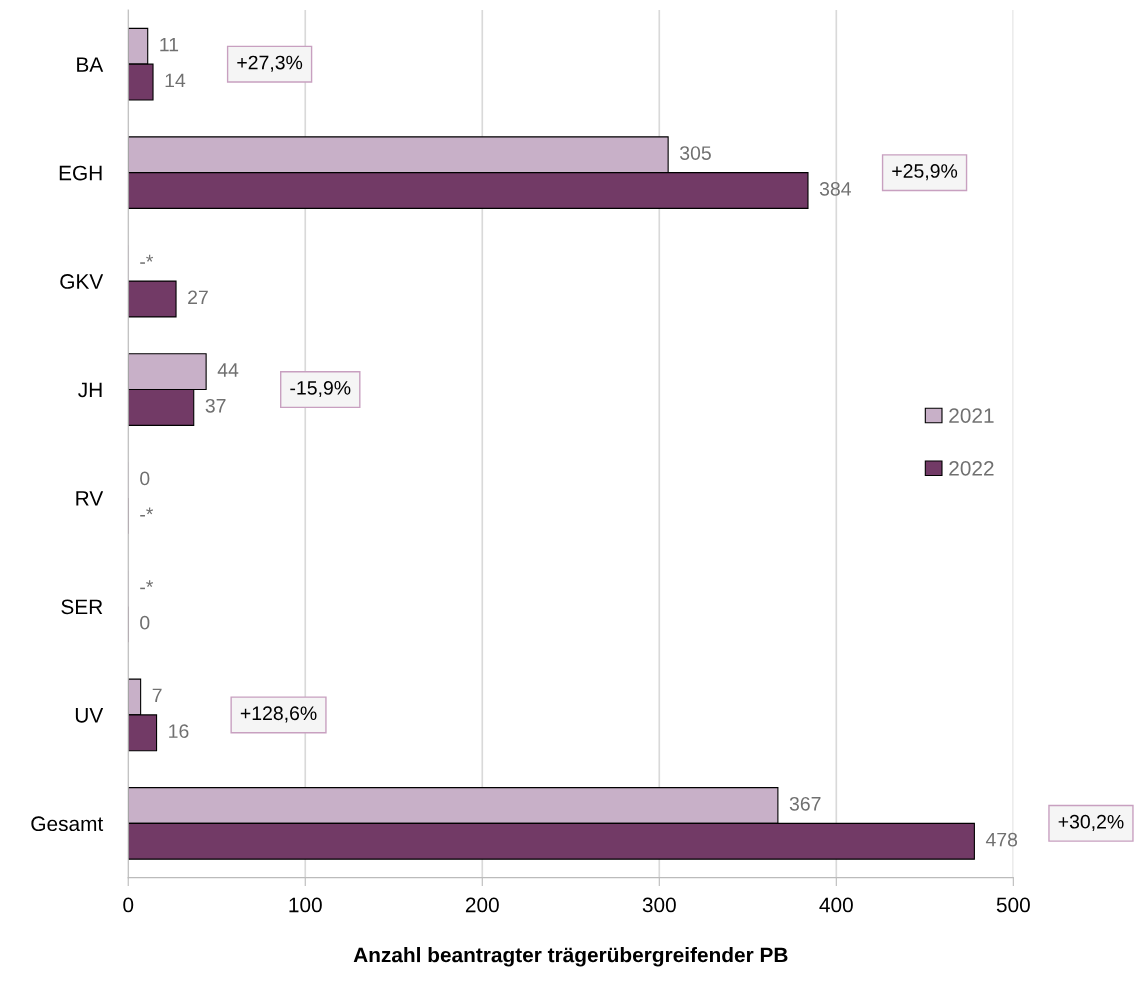 The image size is (1145, 995). Describe the element at coordinates (215, 405) in the screenshot. I see `data-label: 37` at that location.